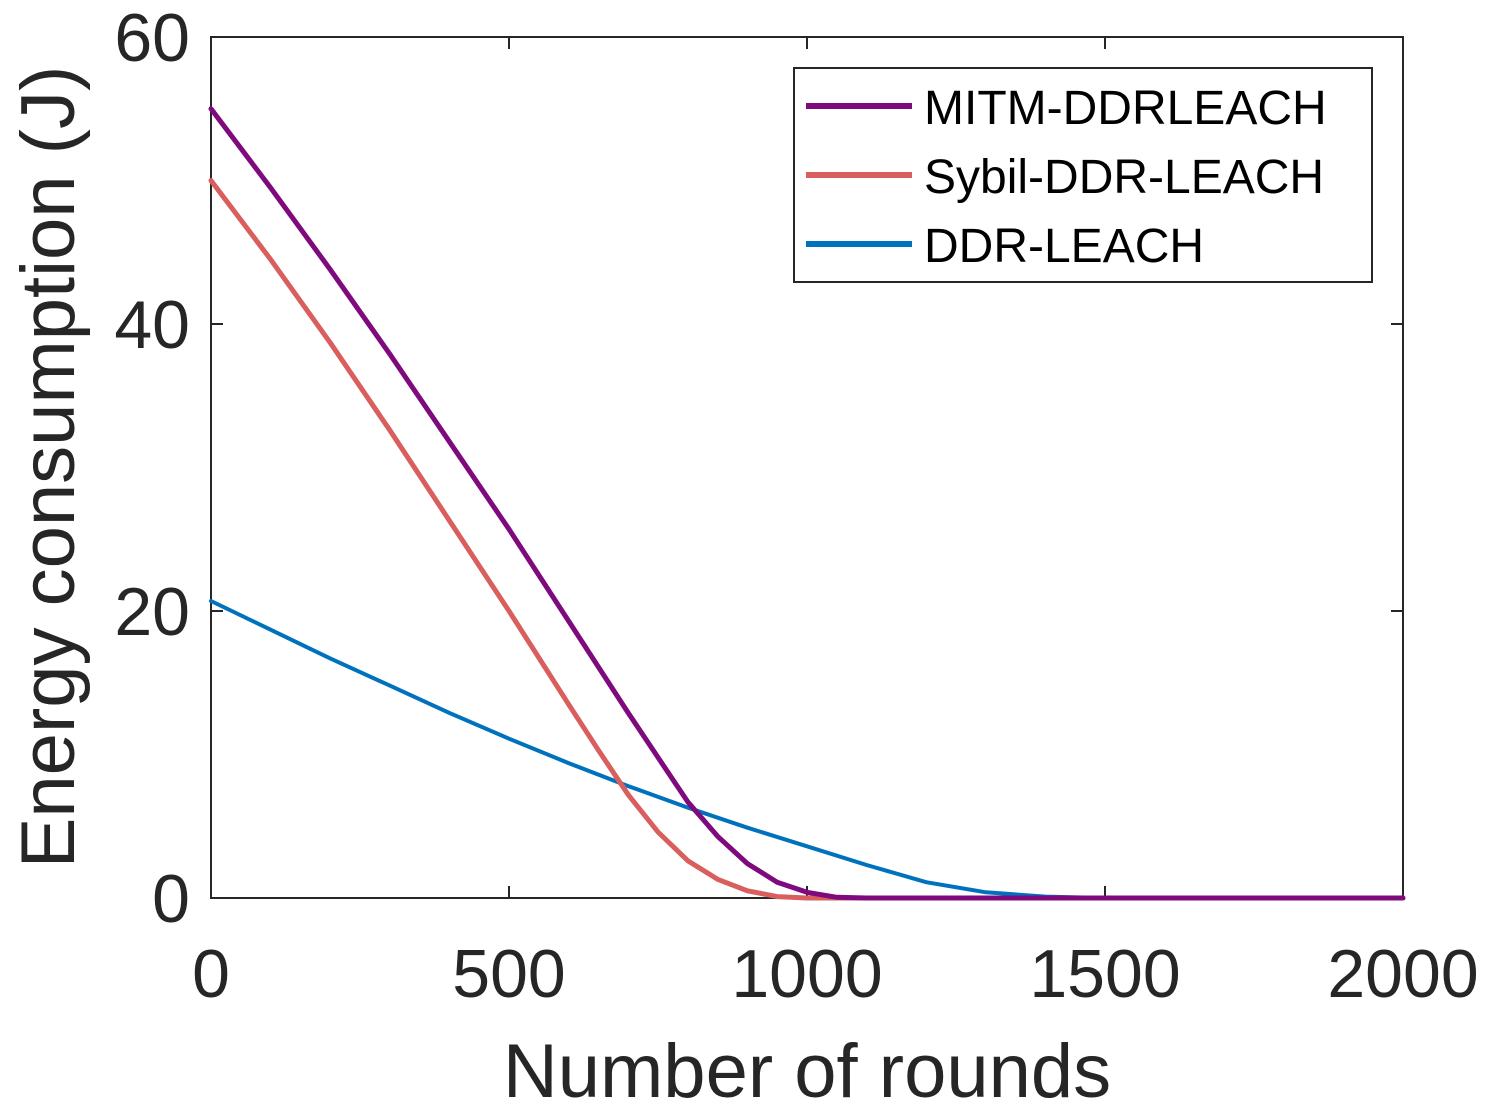  Describe the element at coordinates (48, 467) in the screenshot. I see `y-axis-label: Energy consumption (J)` at that location.